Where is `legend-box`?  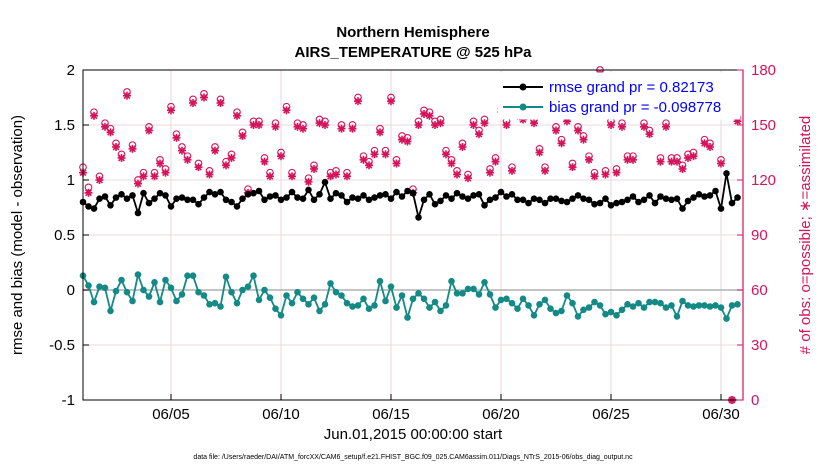
legend-box is located at coordinates (619, 96).